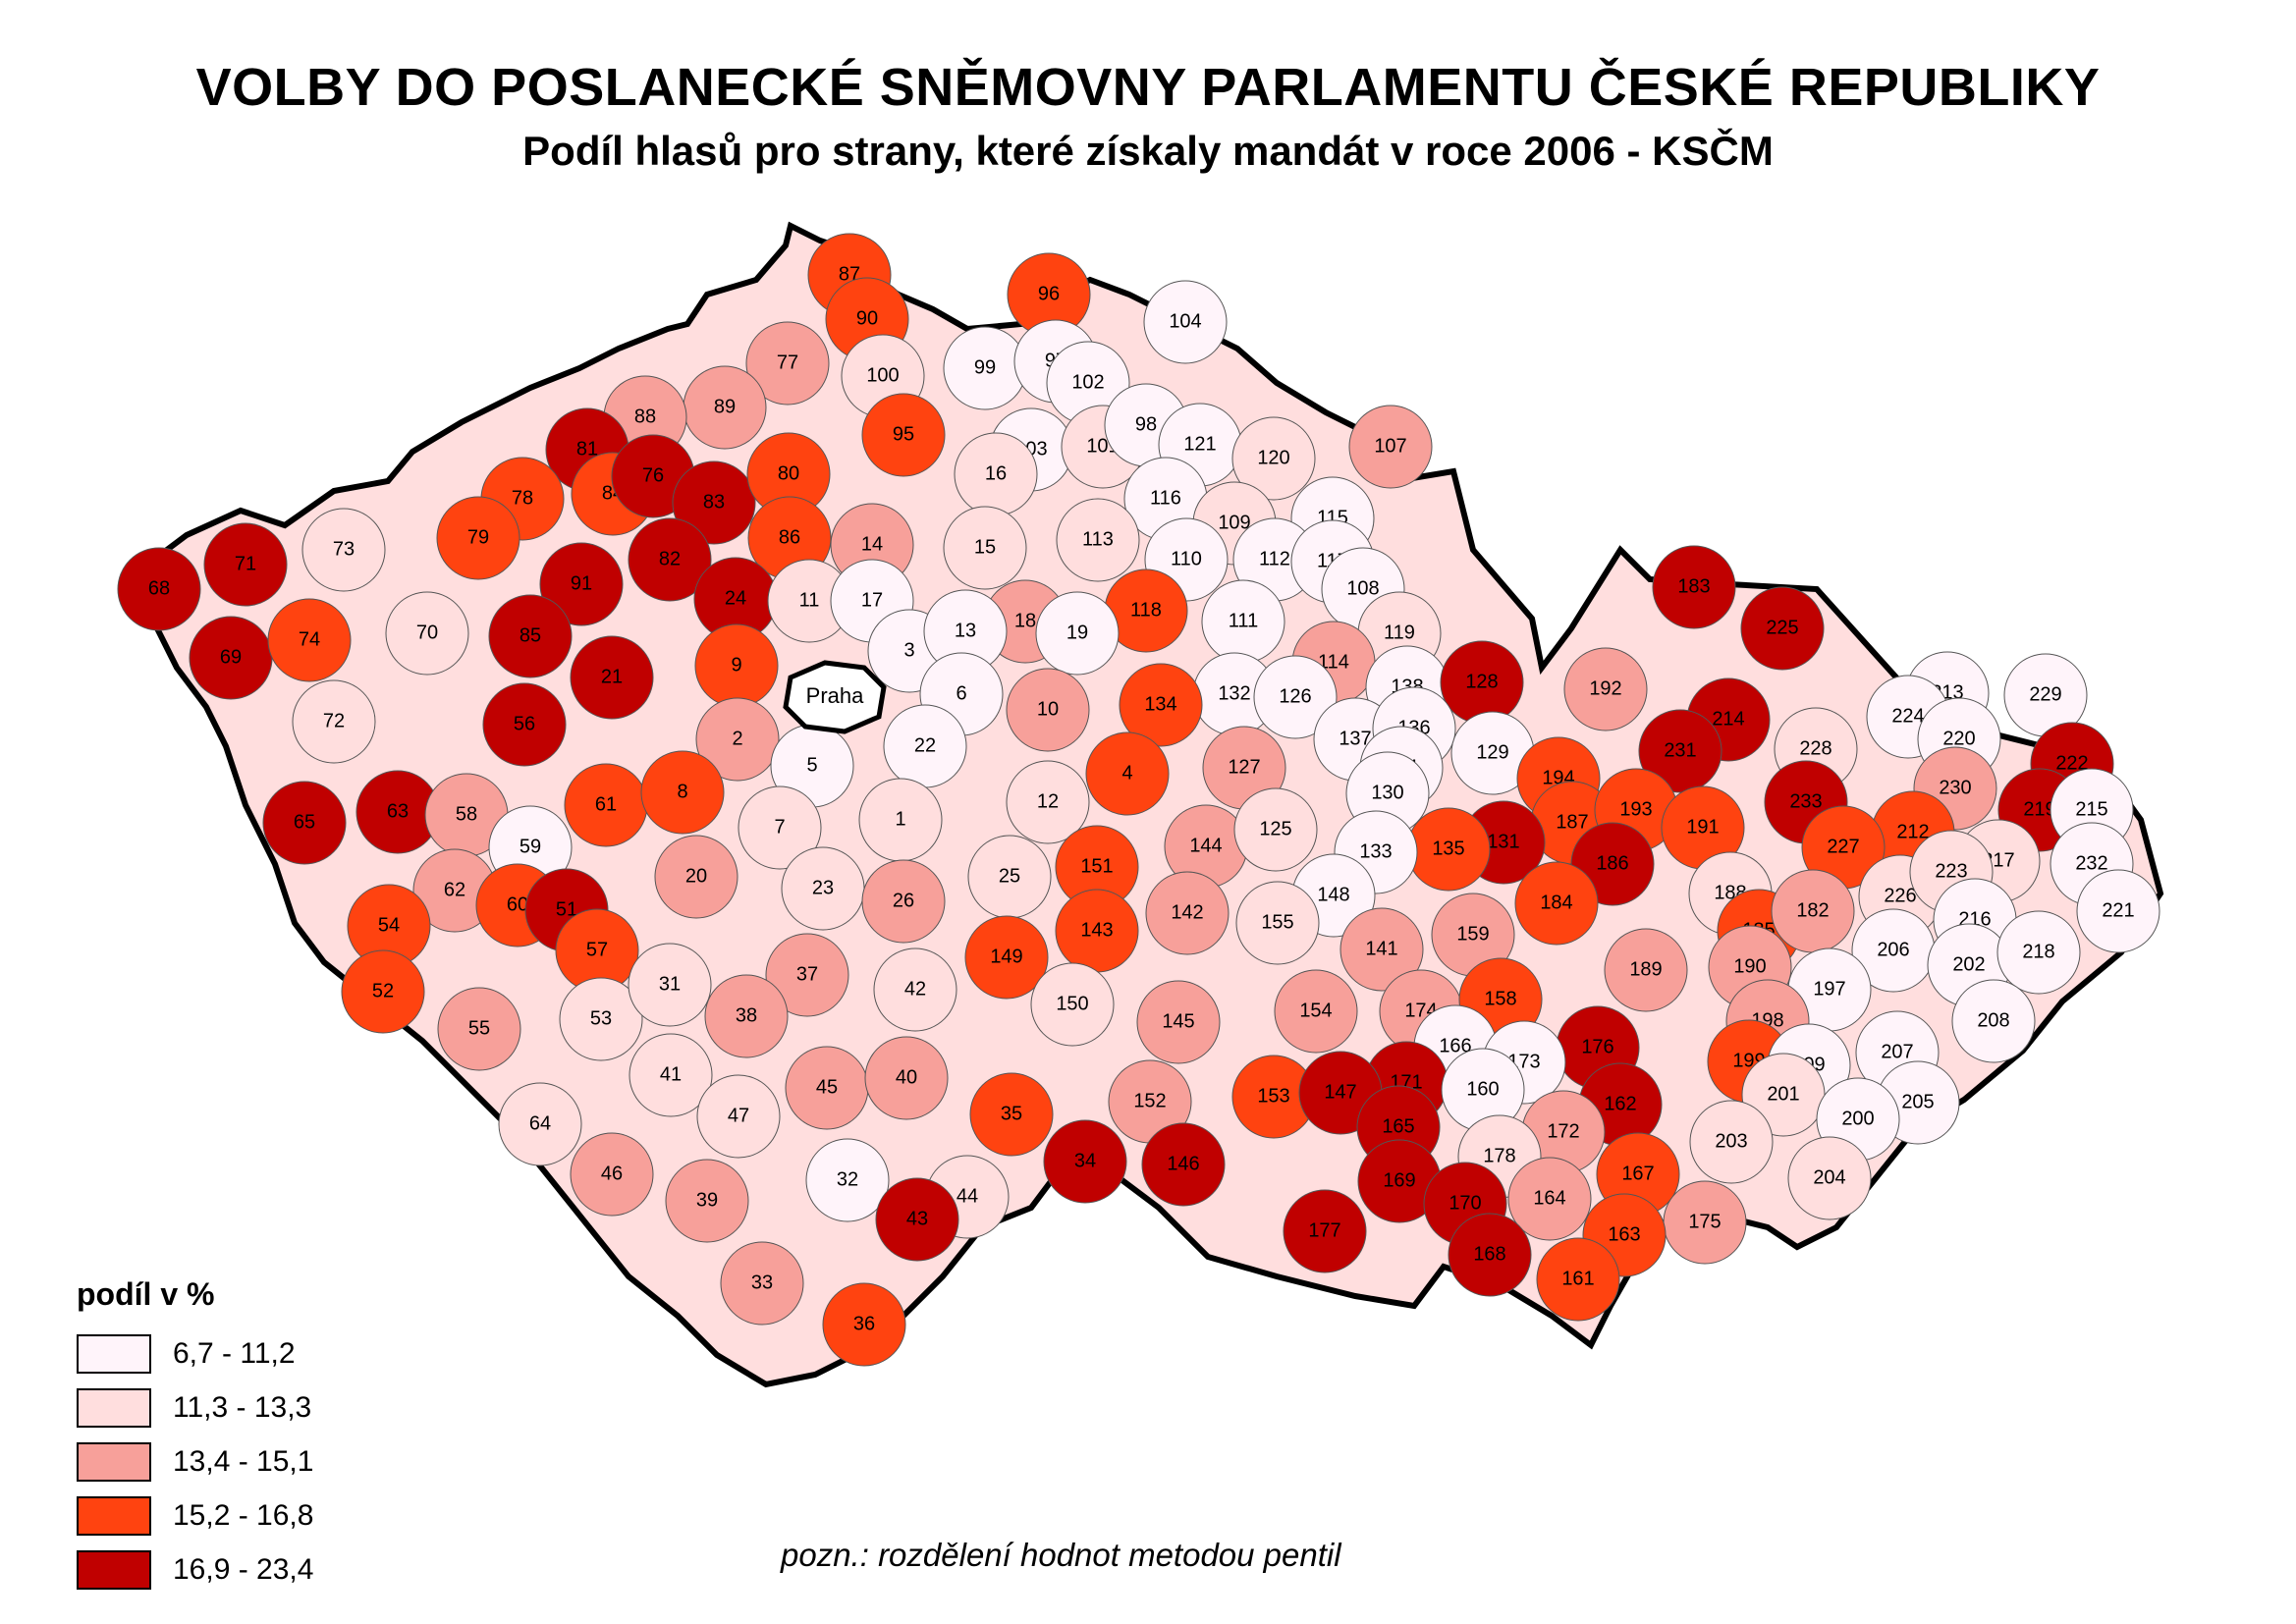 This screenshot has width=2296, height=1624. Describe the element at coordinates (671, 1075) in the screenshot. I see `district-41: 41` at that location.